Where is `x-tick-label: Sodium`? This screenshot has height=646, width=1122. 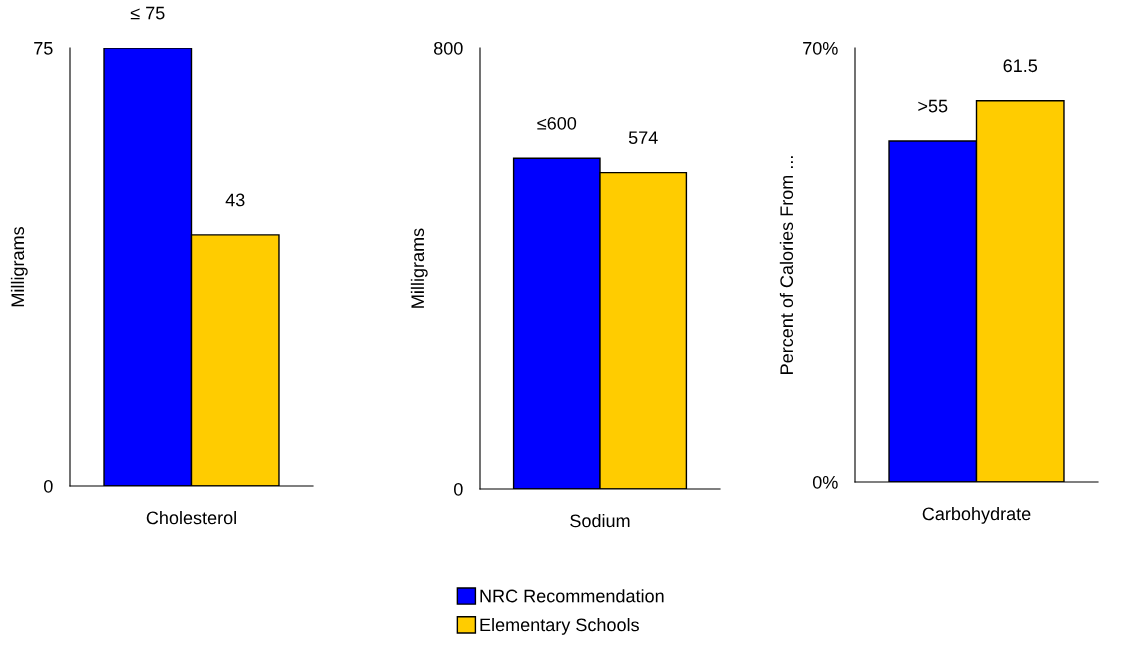
x-tick-label: Sodium is located at coordinates (600, 521).